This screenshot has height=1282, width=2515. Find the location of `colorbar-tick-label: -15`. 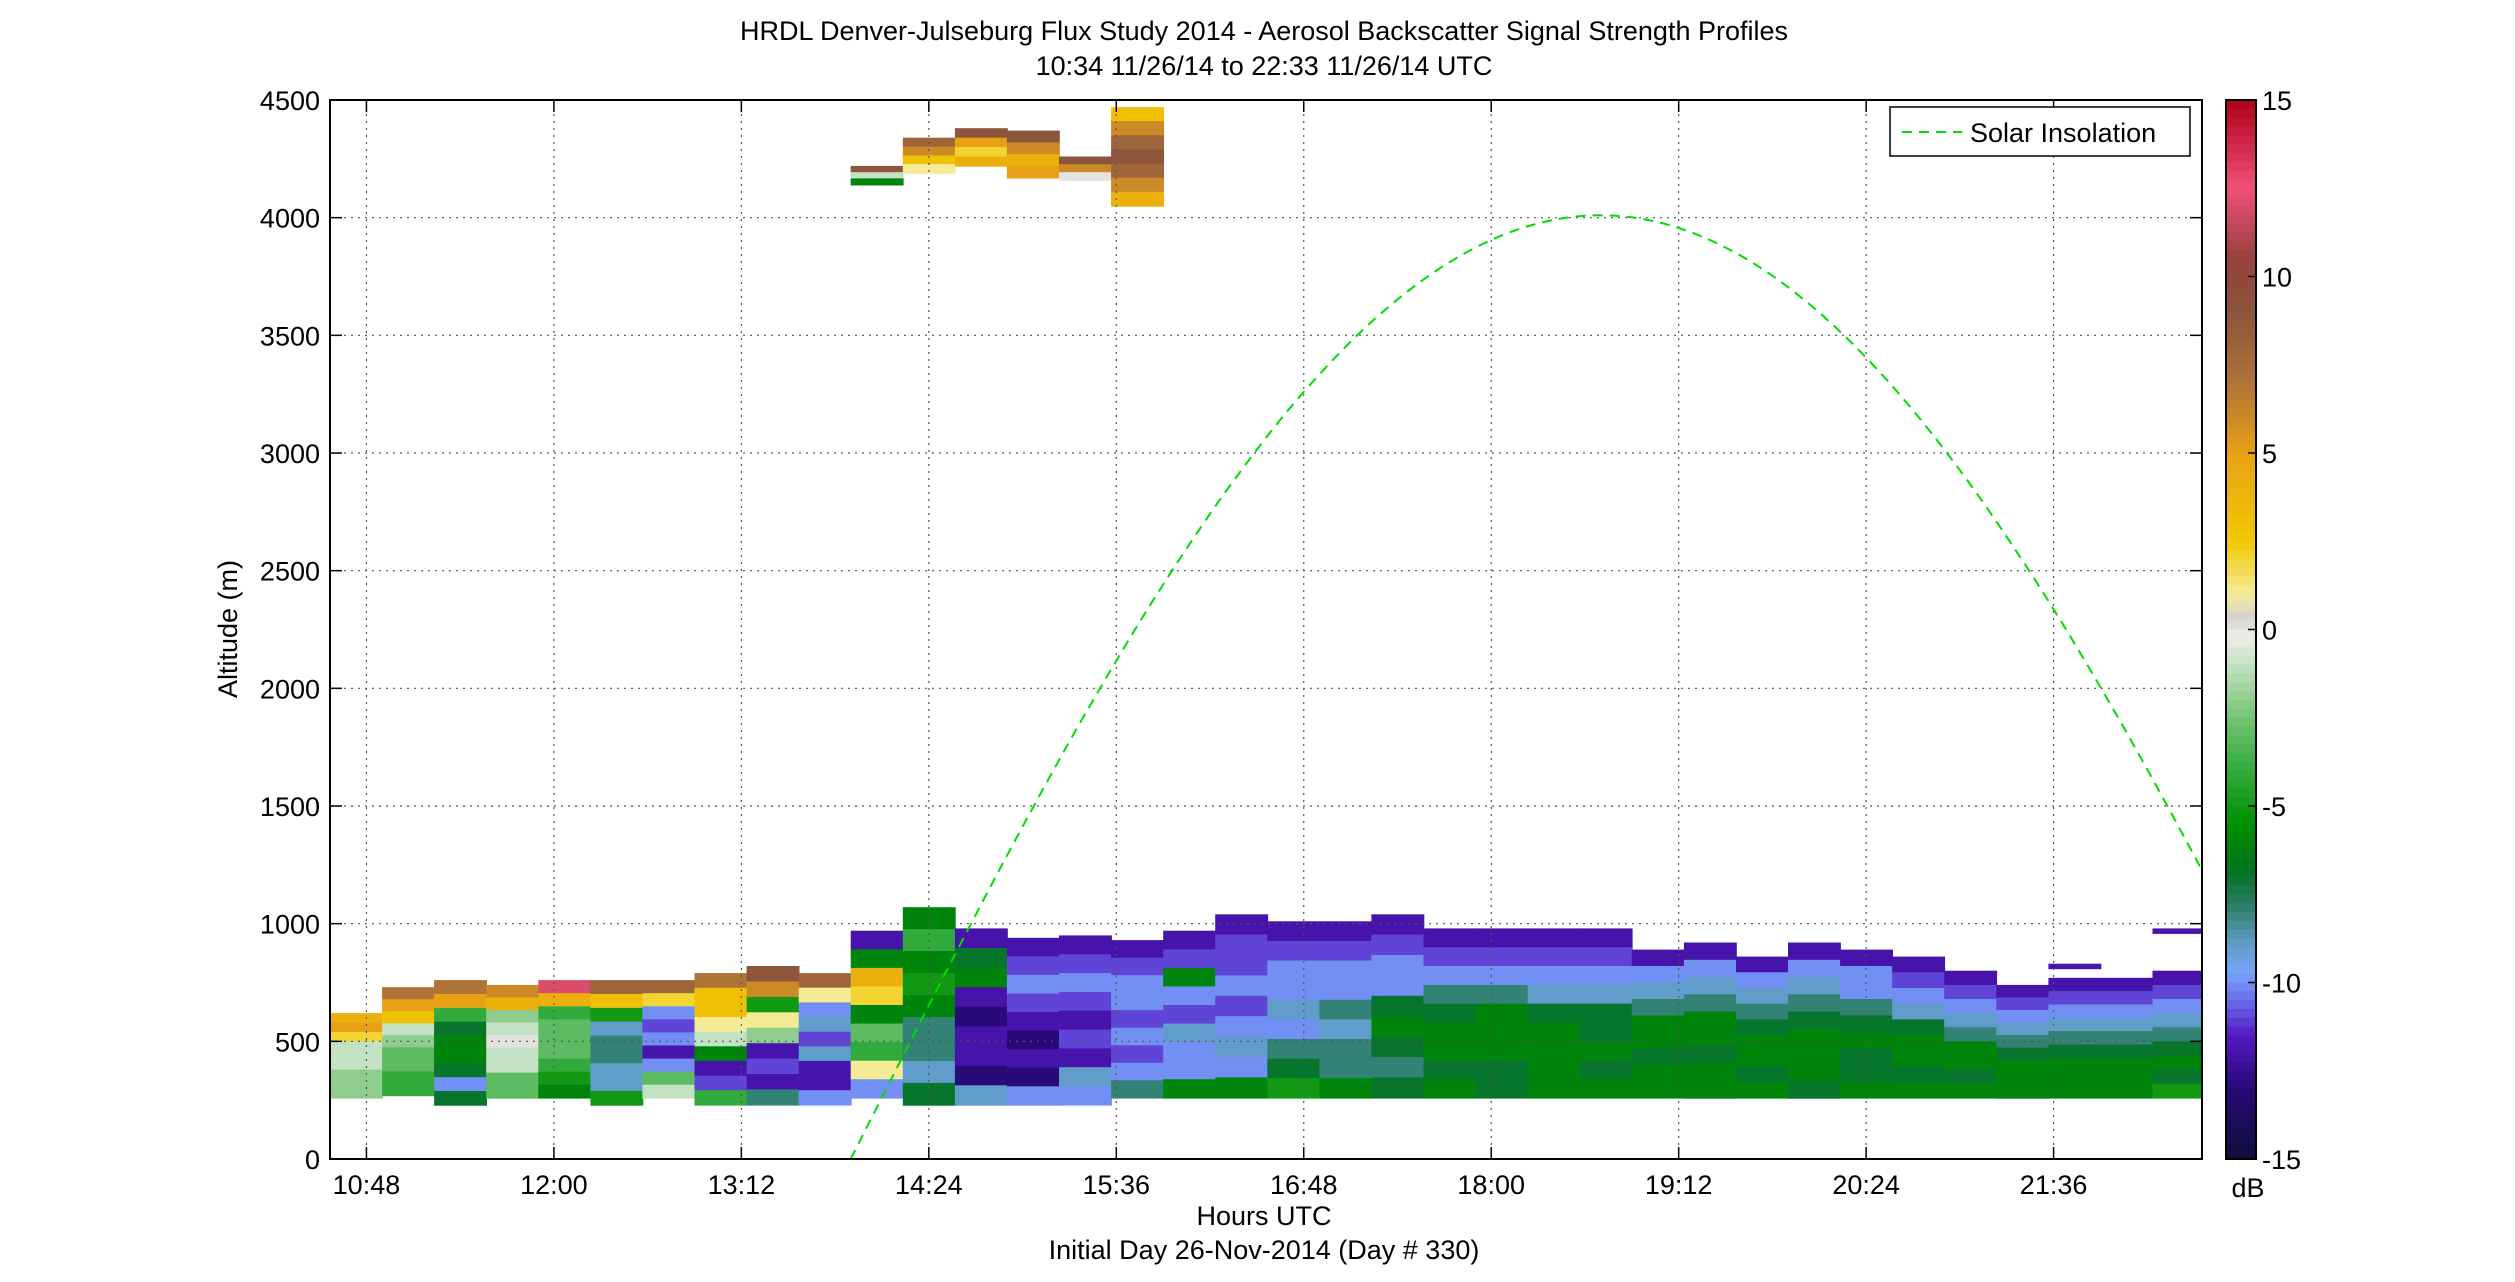

colorbar-tick-label: -15 is located at coordinates (2281, 1160).